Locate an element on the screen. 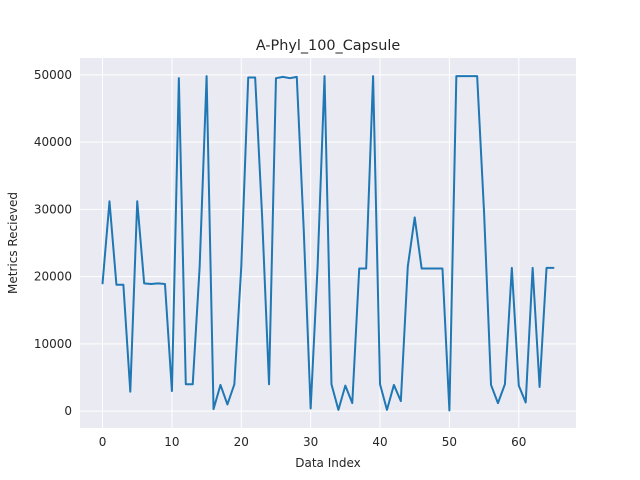  chart-title: A-Phyl_100_Capsule is located at coordinates (328, 46).